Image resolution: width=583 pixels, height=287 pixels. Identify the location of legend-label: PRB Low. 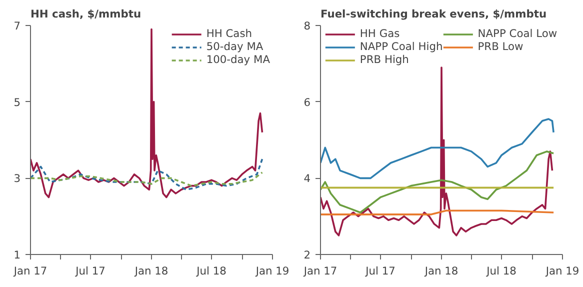
(501, 46).